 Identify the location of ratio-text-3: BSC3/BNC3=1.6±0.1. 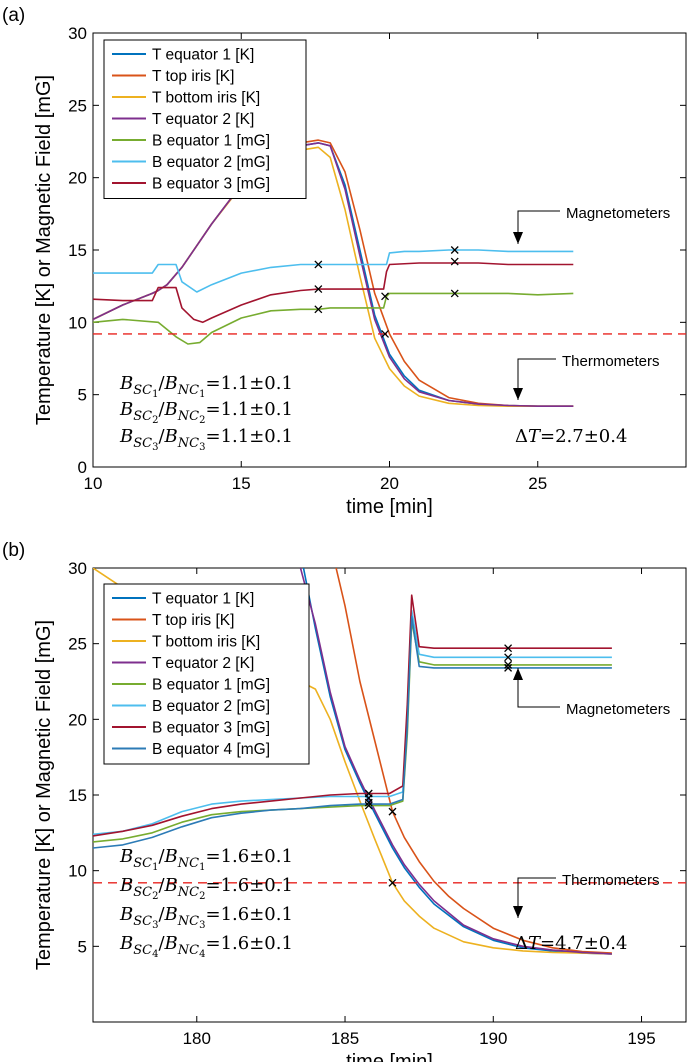
(206, 917).